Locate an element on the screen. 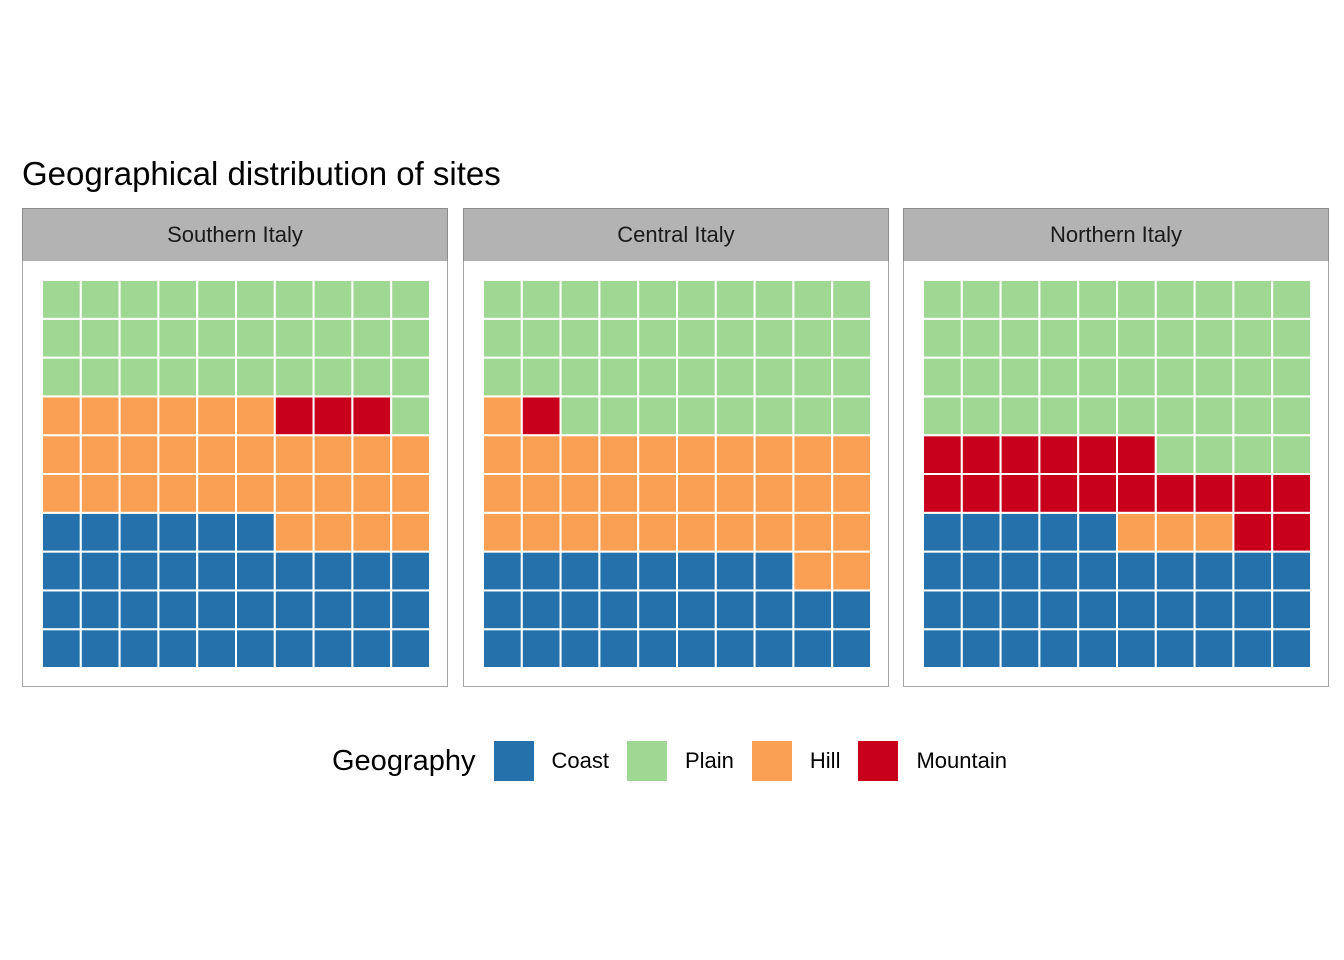  legend-key-hill is located at coordinates (771, 761).